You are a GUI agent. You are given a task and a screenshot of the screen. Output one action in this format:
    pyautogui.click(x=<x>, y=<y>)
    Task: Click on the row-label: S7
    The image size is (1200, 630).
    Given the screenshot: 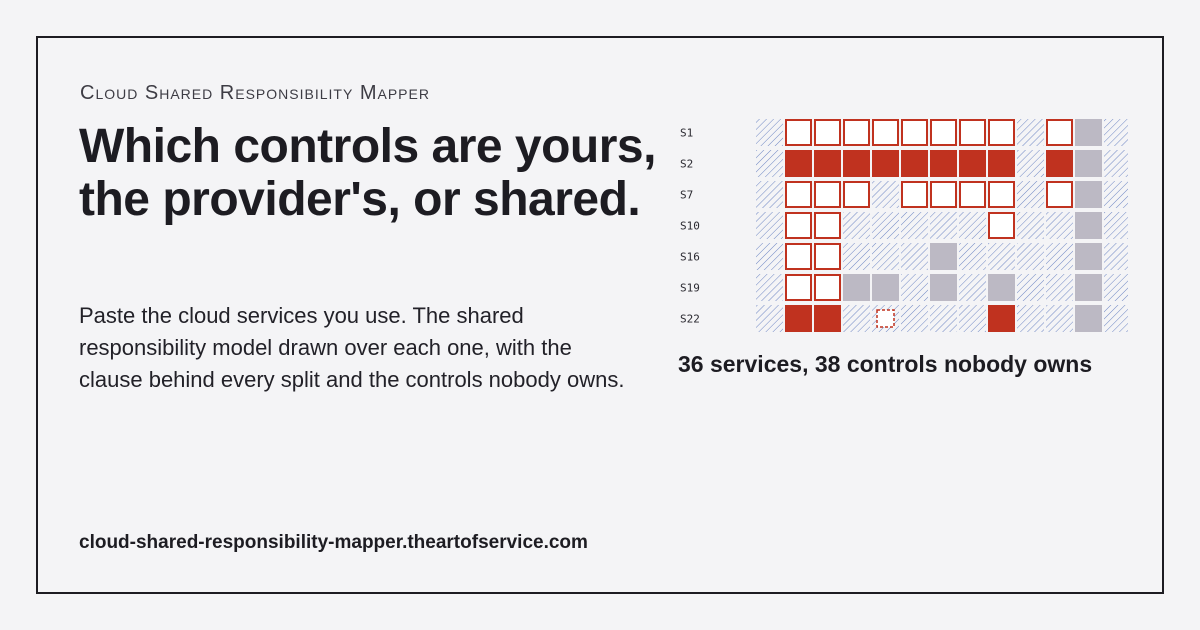 What is the action you would take?
    pyautogui.click(x=686, y=195)
    